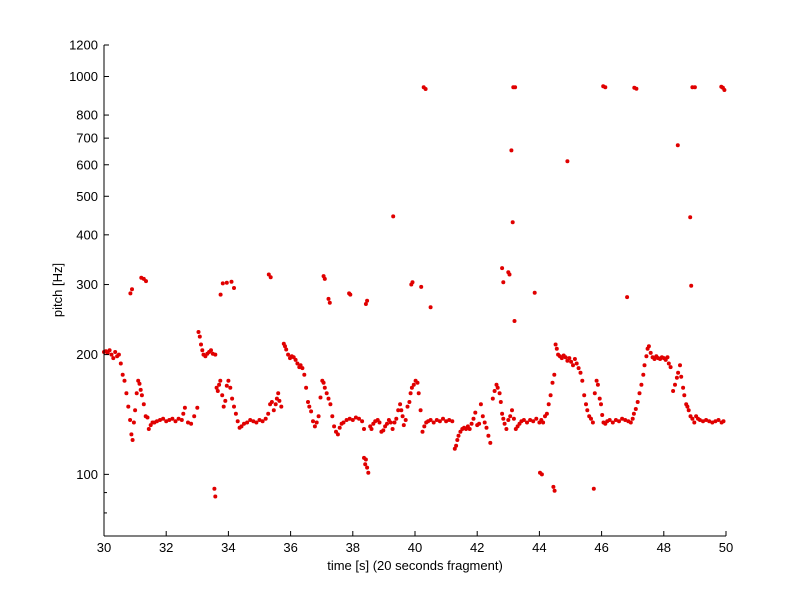  What do you see at coordinates (87, 354) in the screenshot?
I see `y-tick-label: 200` at bounding box center [87, 354].